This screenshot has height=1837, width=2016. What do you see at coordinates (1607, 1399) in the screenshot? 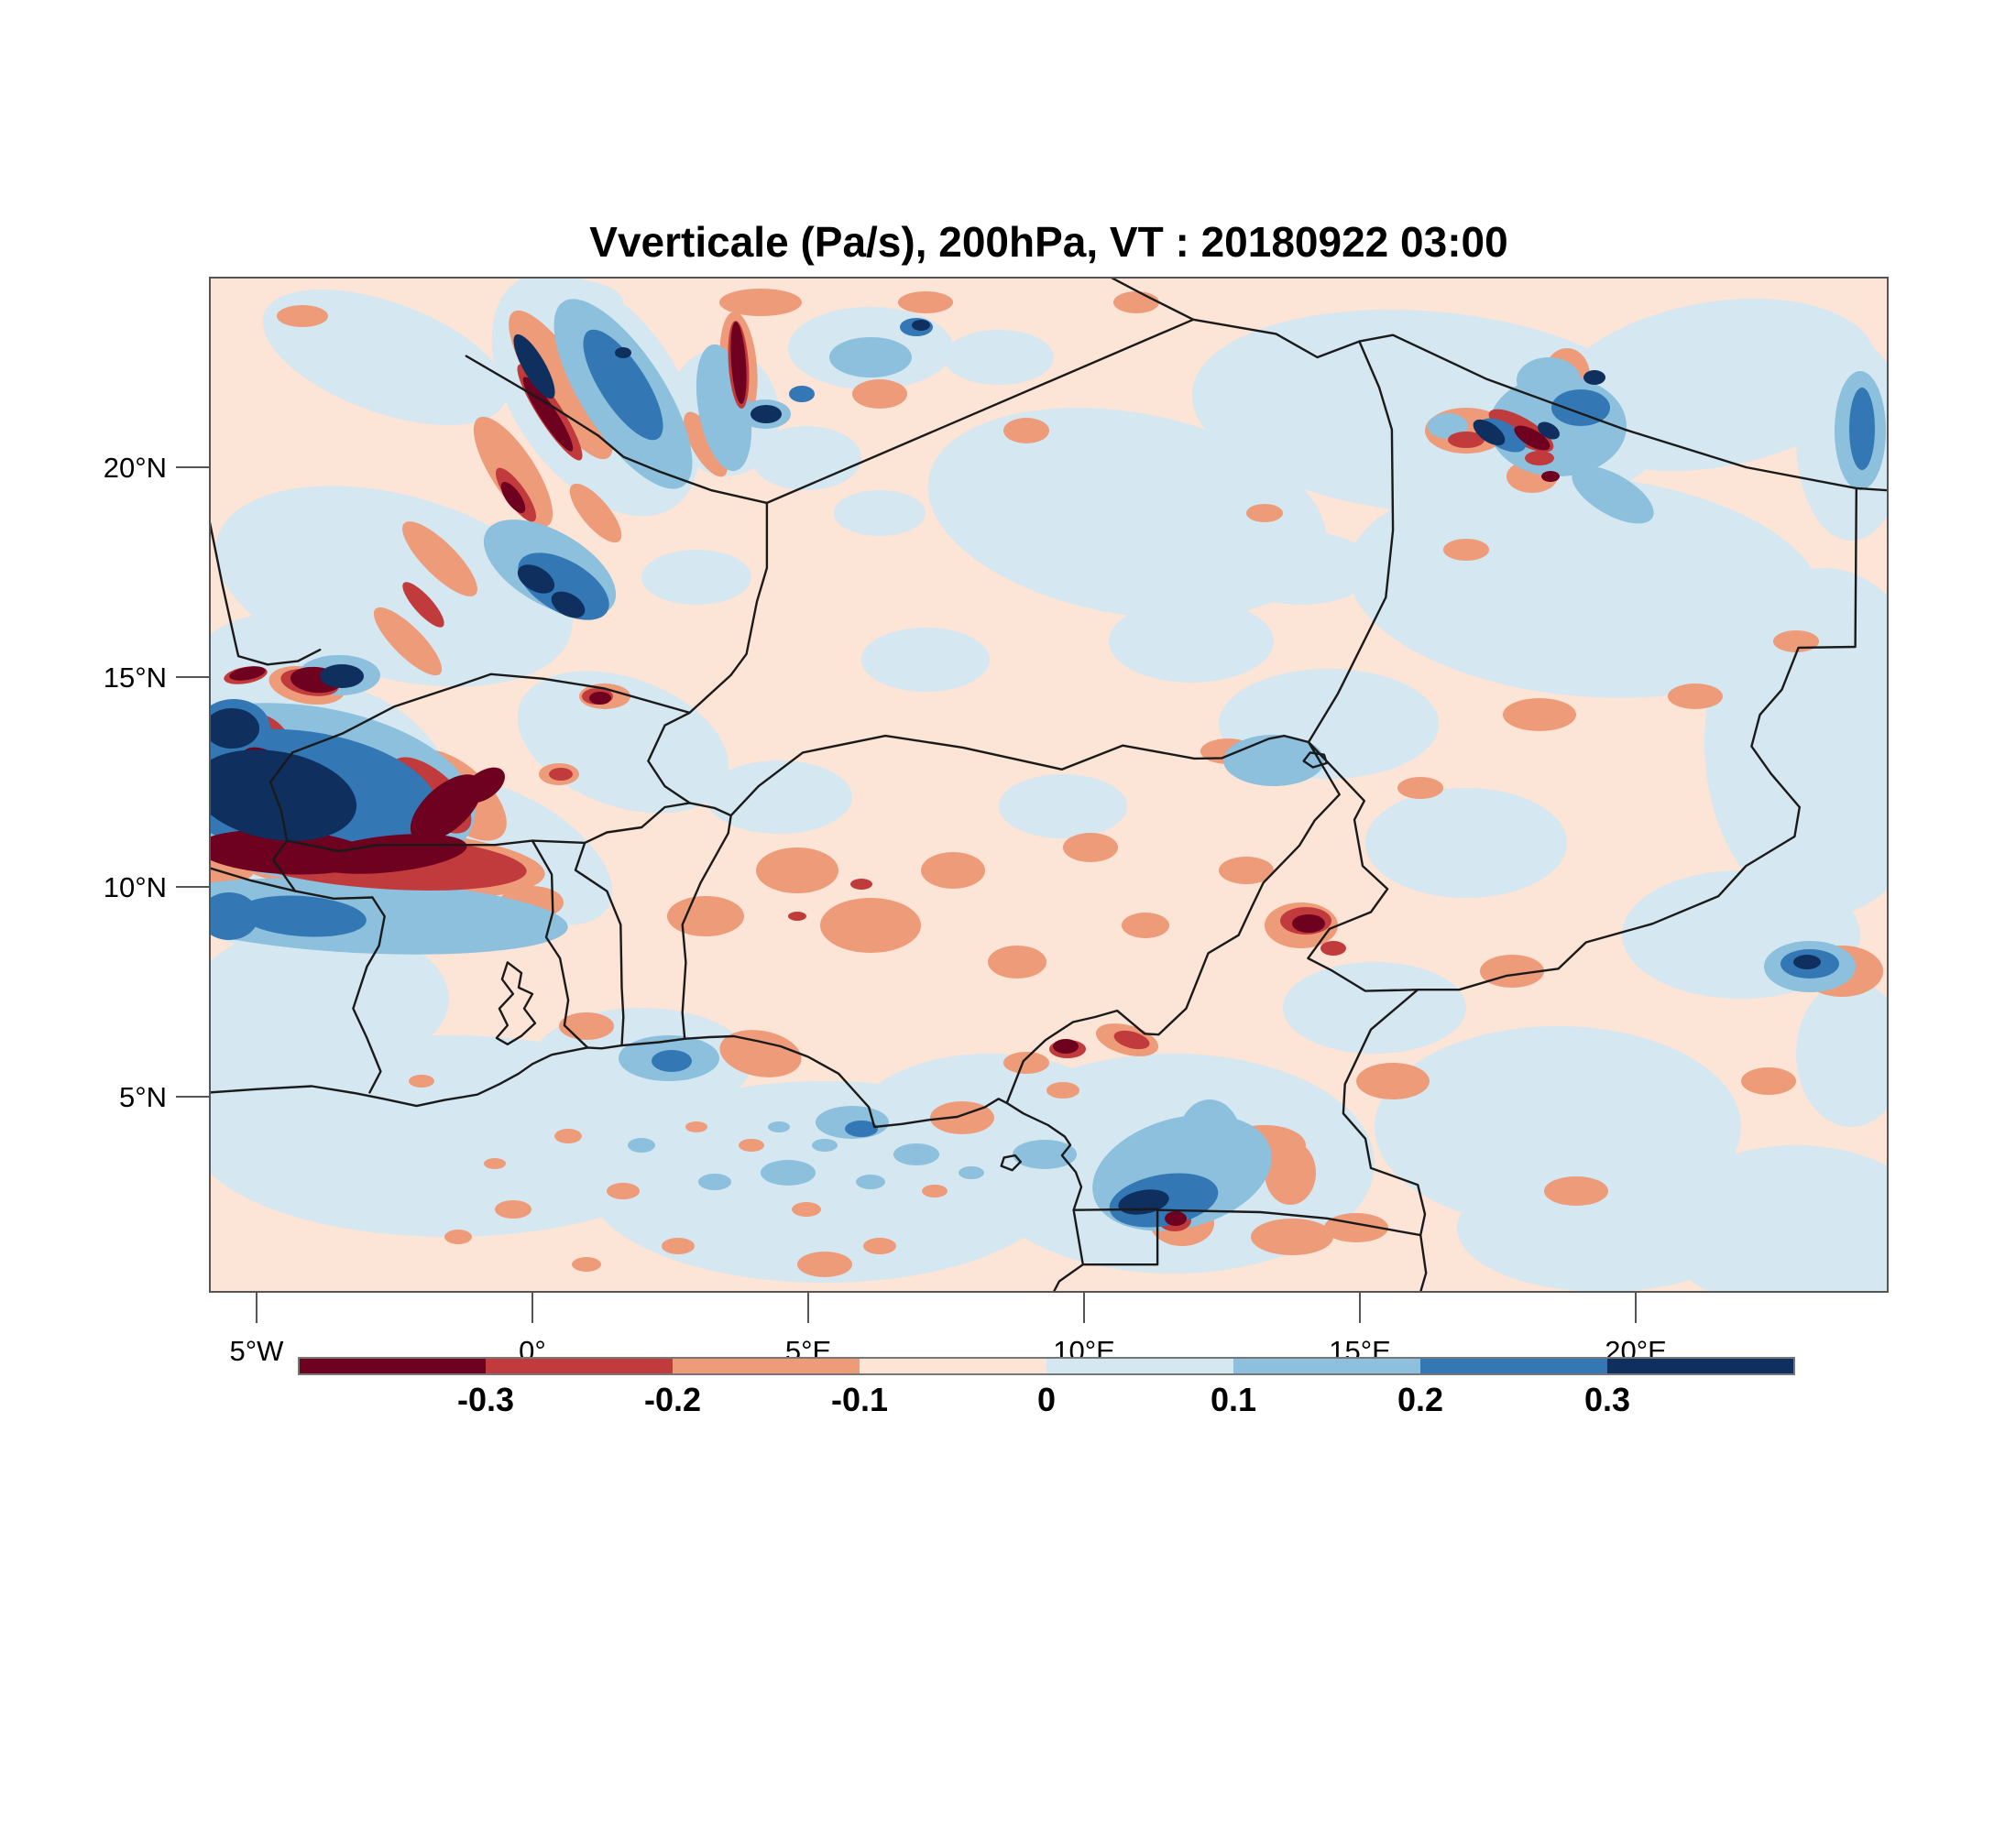
I see `colorbar-tick-label: 0.3` at bounding box center [1607, 1399].